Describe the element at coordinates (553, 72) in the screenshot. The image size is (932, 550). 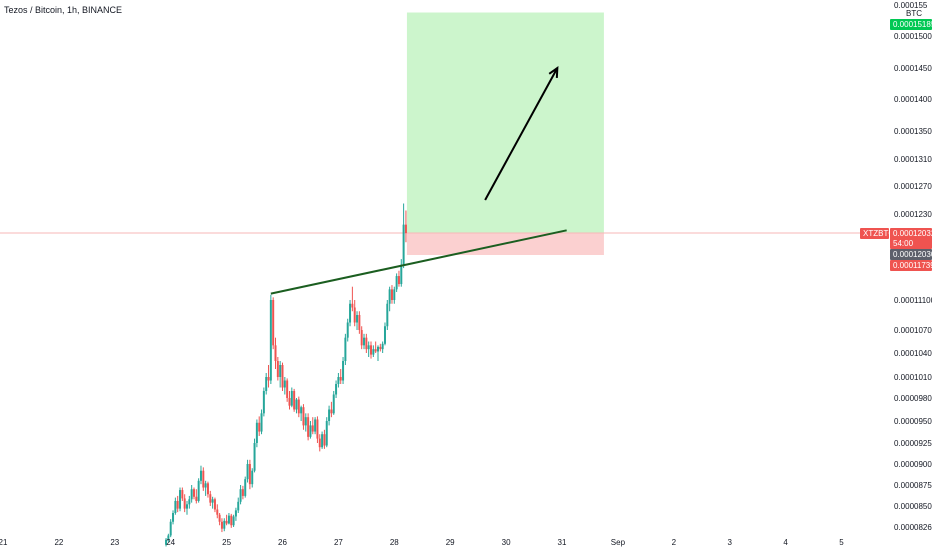
I see `arrow-head` at that location.